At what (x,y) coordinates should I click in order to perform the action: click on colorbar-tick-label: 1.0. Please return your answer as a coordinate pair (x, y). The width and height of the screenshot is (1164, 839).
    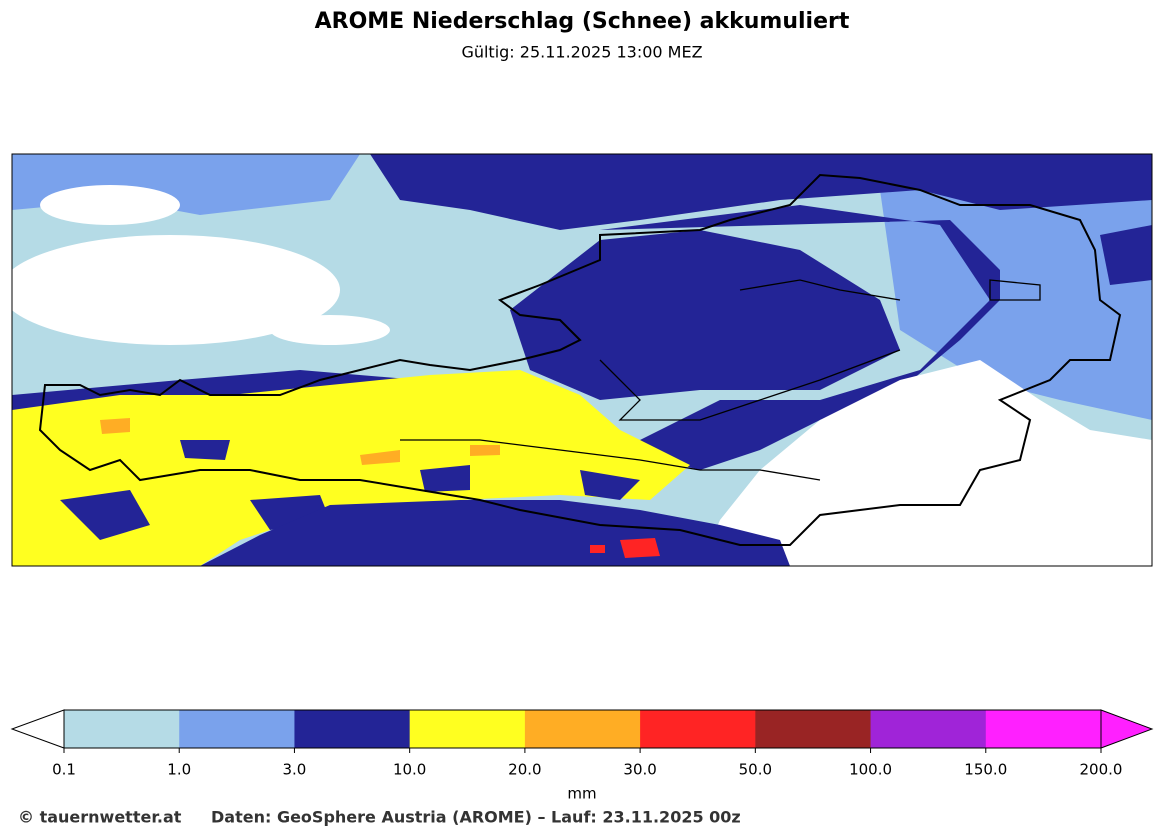
    Looking at the image, I should click on (179, 770).